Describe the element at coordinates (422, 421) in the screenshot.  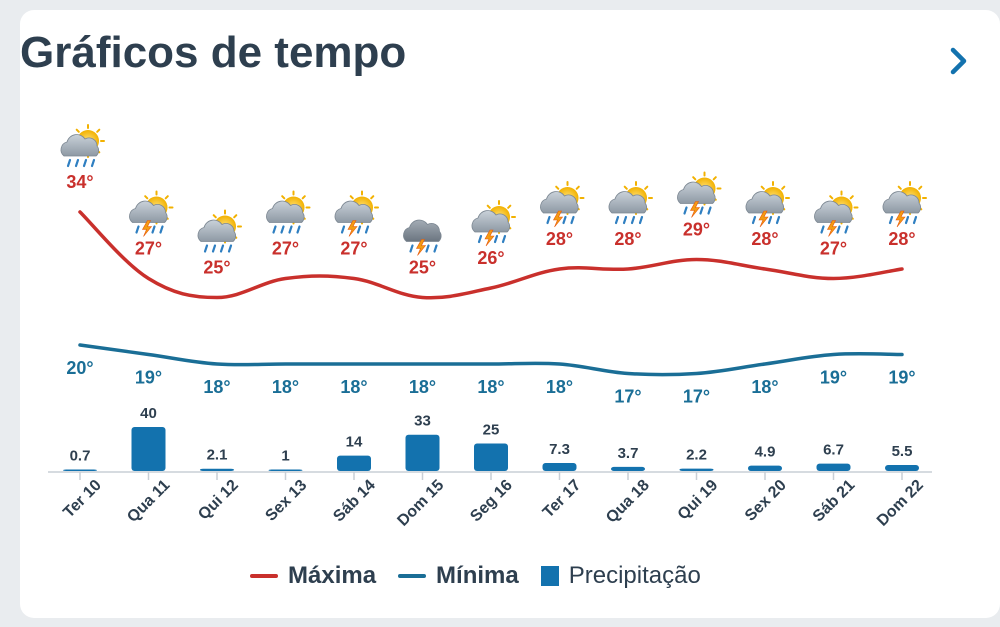
I see `precip-label: 33` at that location.